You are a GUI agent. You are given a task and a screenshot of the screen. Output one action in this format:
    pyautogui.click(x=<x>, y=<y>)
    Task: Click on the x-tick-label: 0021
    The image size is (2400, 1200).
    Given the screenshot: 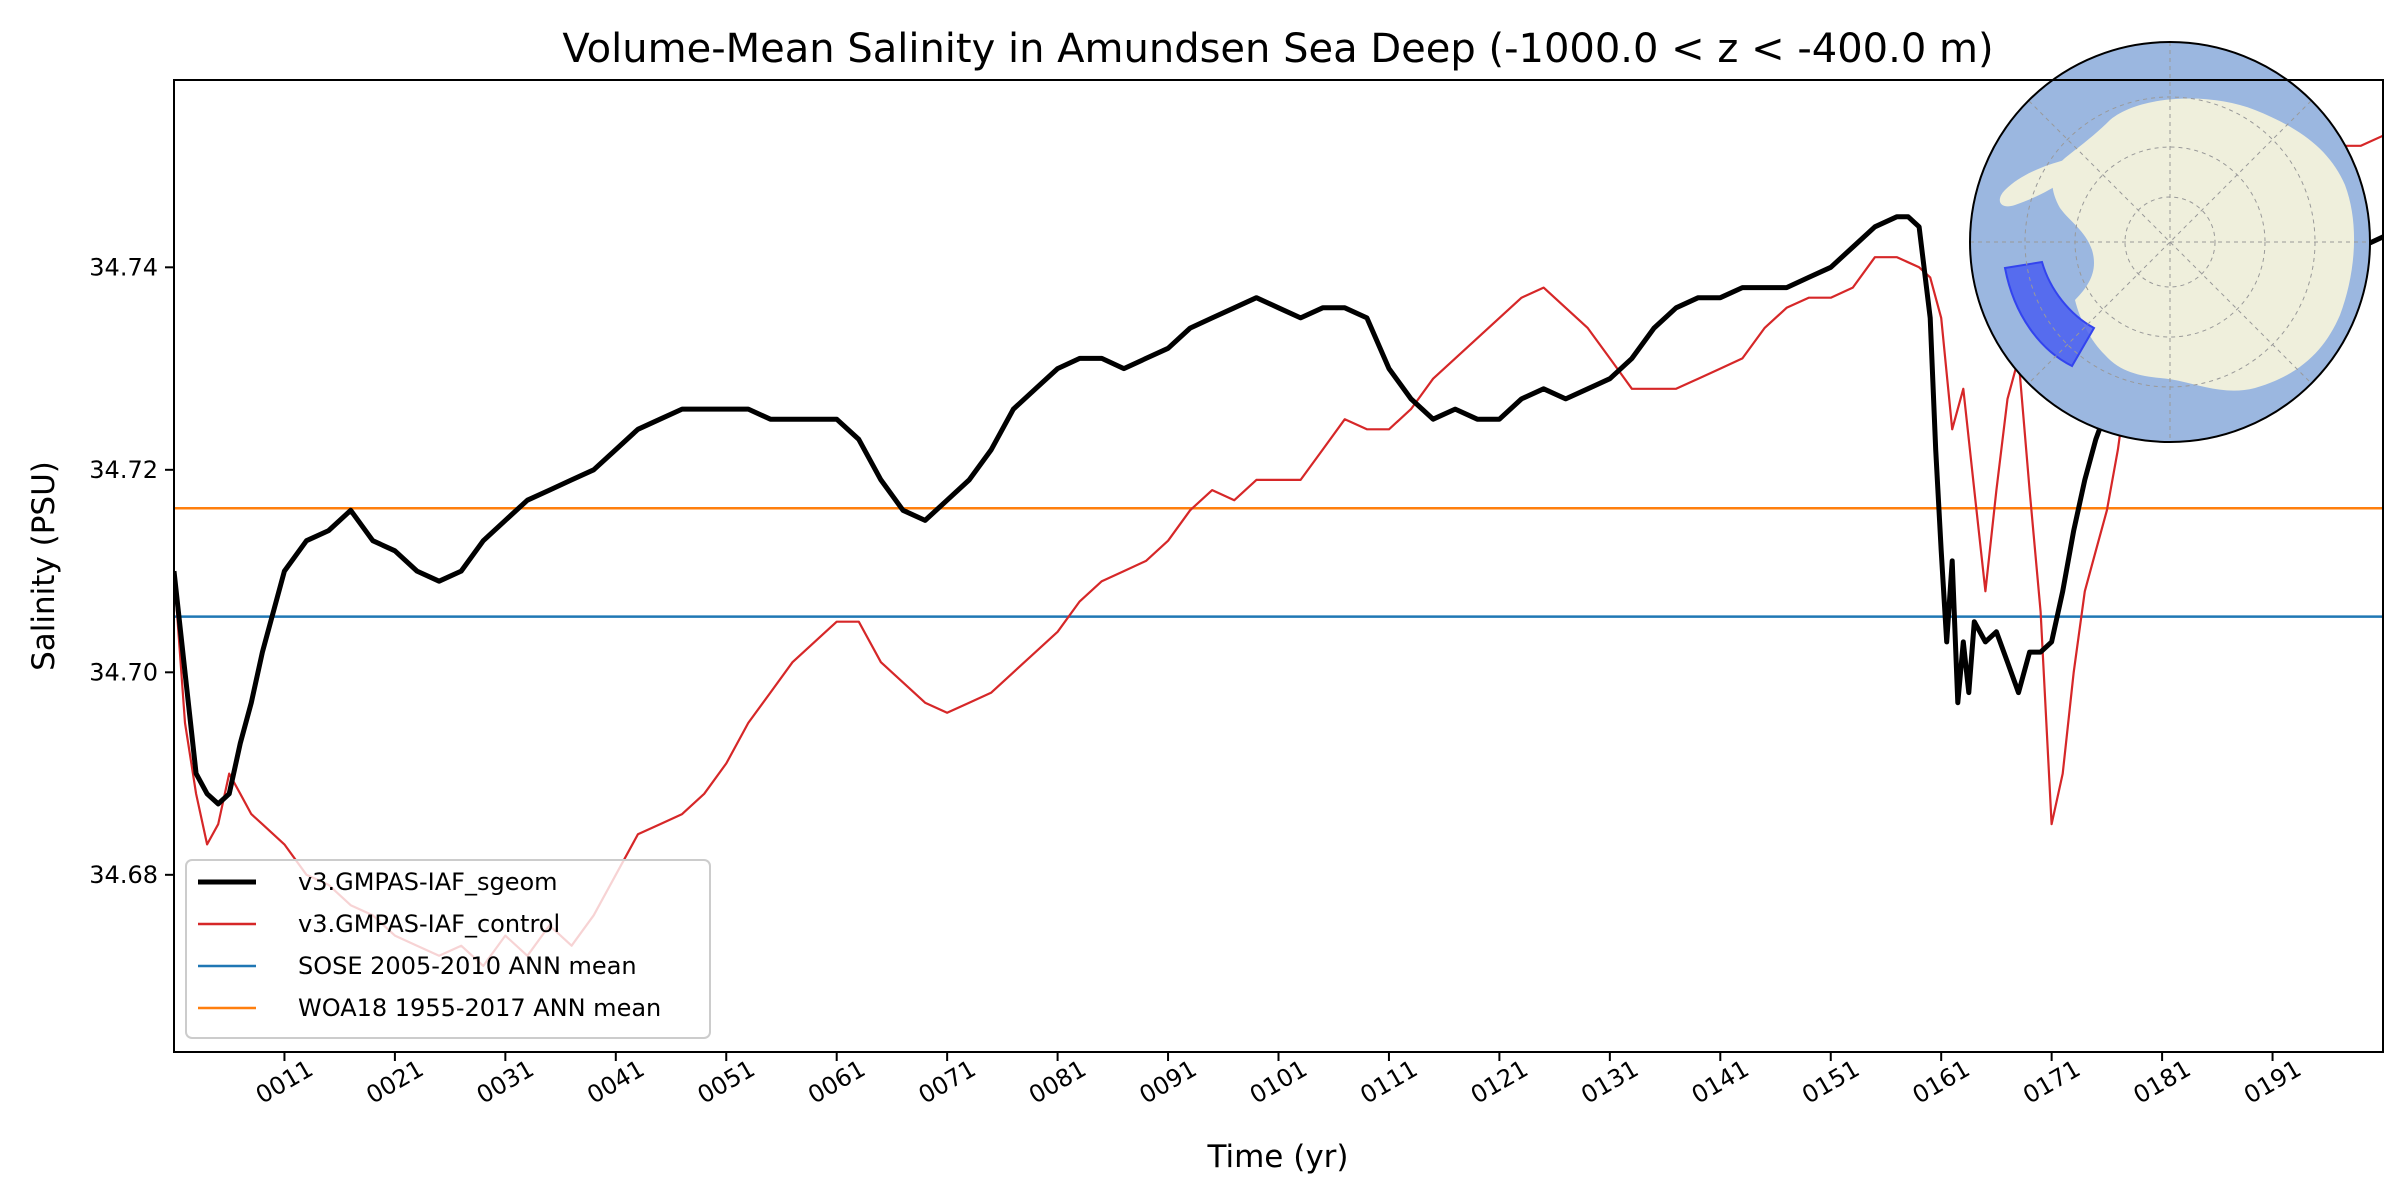 What is the action you would take?
    pyautogui.click(x=394, y=1082)
    